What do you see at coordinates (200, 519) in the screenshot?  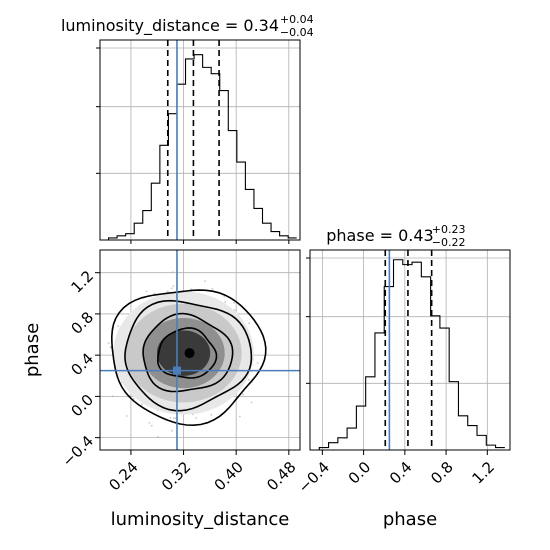 I see `x-axis-label-luminosity-distance: luminosity_distance` at bounding box center [200, 519].